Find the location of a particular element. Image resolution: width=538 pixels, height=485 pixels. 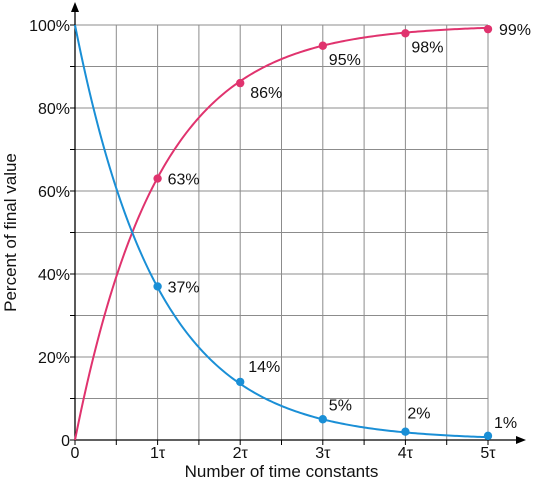

data-label-decay: 1% is located at coordinates (505, 423).